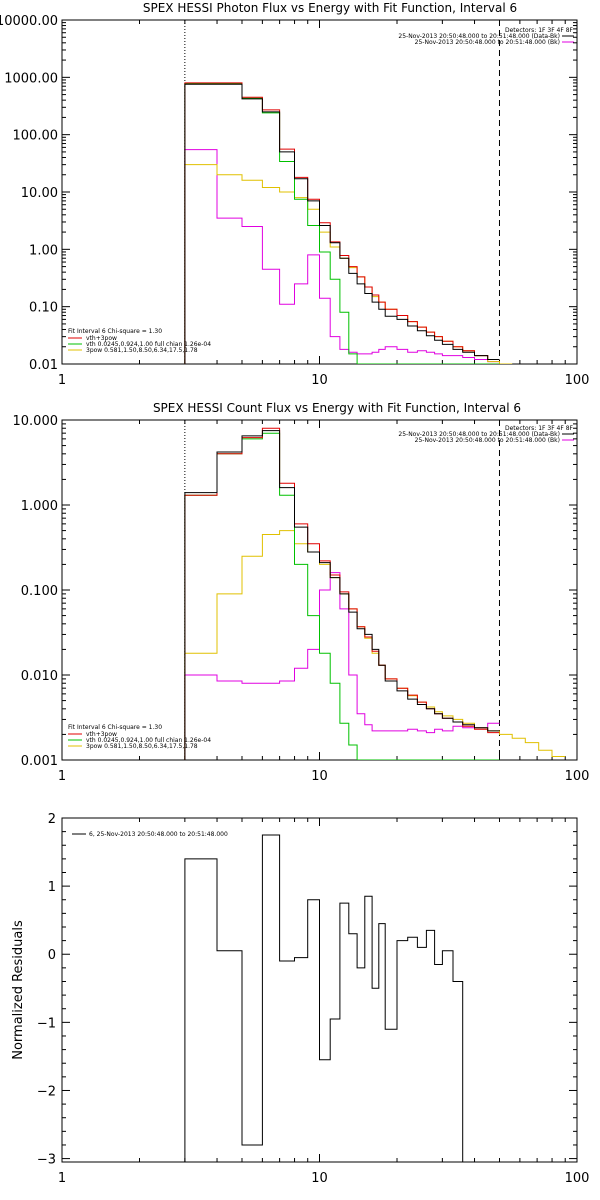 This screenshot has width=600, height=1200. I want to click on y-tick-label: 10000.00, so click(29, 21).